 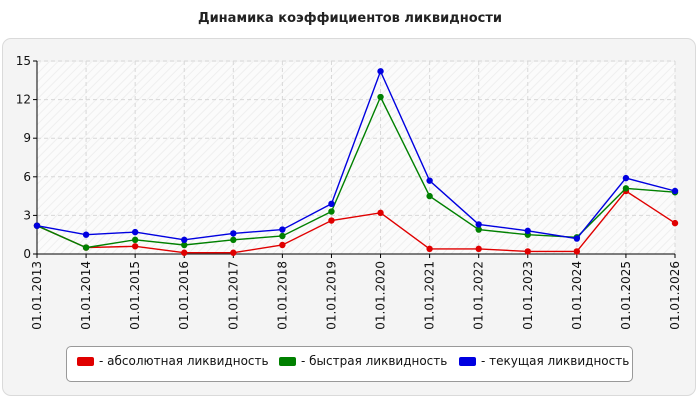 What do you see at coordinates (27, 254) in the screenshot?
I see `y-tick-label: 0` at bounding box center [27, 254].